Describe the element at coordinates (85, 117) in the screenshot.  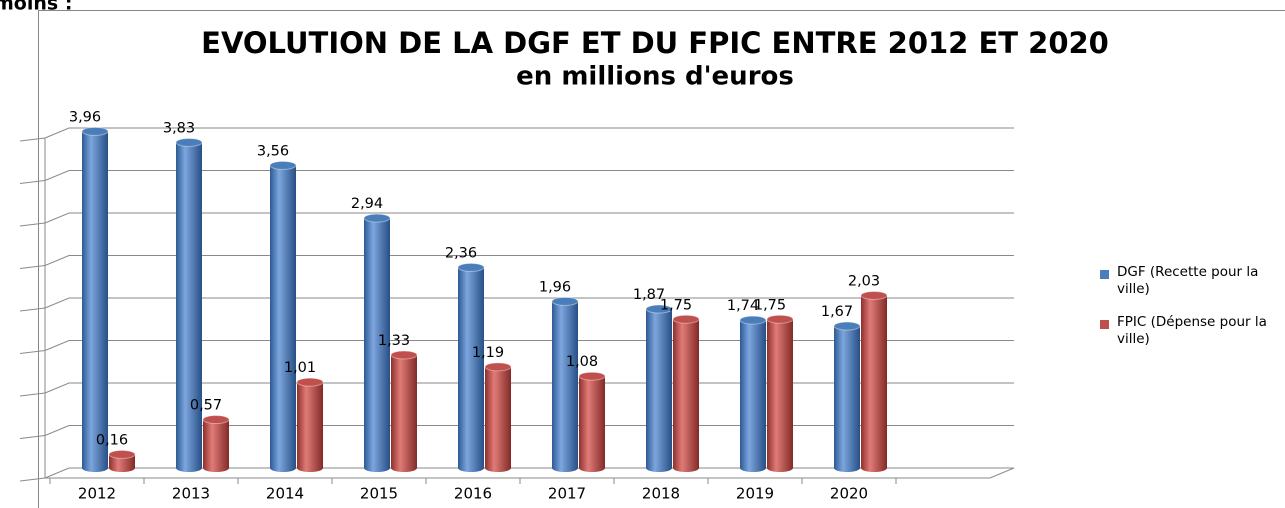
I see `data-label: 3,96` at that location.